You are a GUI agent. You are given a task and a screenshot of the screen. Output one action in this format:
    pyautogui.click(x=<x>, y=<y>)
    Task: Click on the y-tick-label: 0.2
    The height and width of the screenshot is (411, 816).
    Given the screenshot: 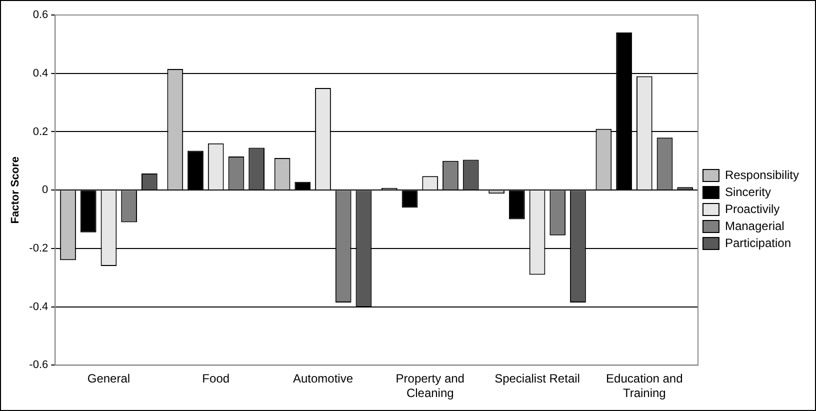 What is the action you would take?
    pyautogui.click(x=40, y=132)
    